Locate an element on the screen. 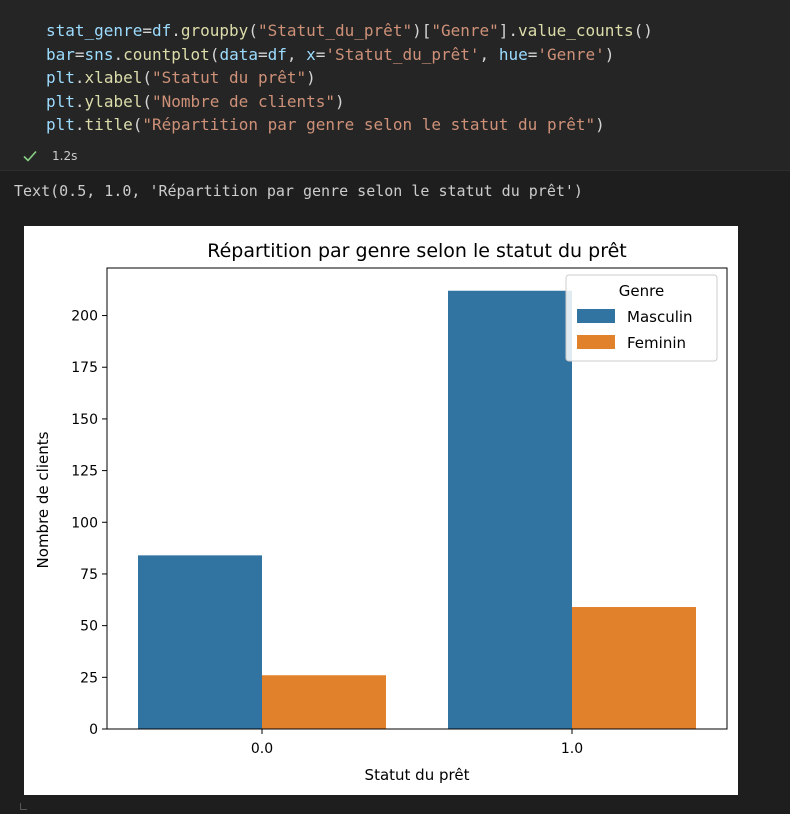  execution-time: 1.2s is located at coordinates (65, 156).